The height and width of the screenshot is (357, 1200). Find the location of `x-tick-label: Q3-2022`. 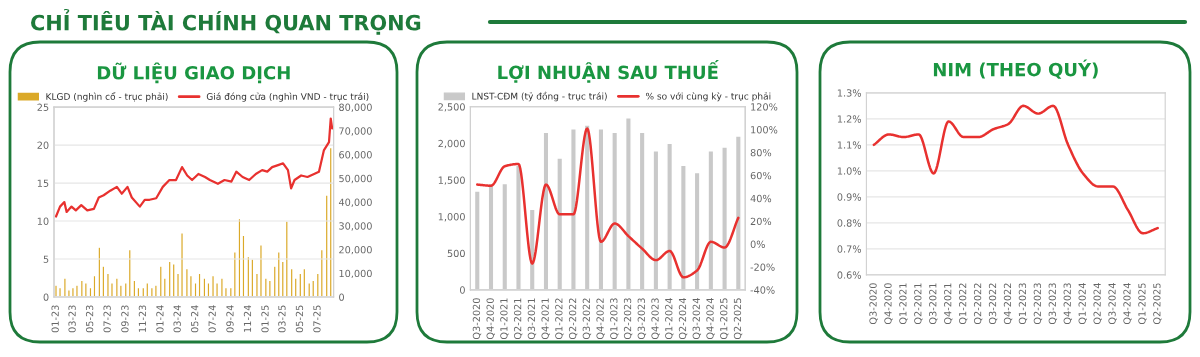

x-tick-label: Q3-2022 is located at coordinates (587, 319).